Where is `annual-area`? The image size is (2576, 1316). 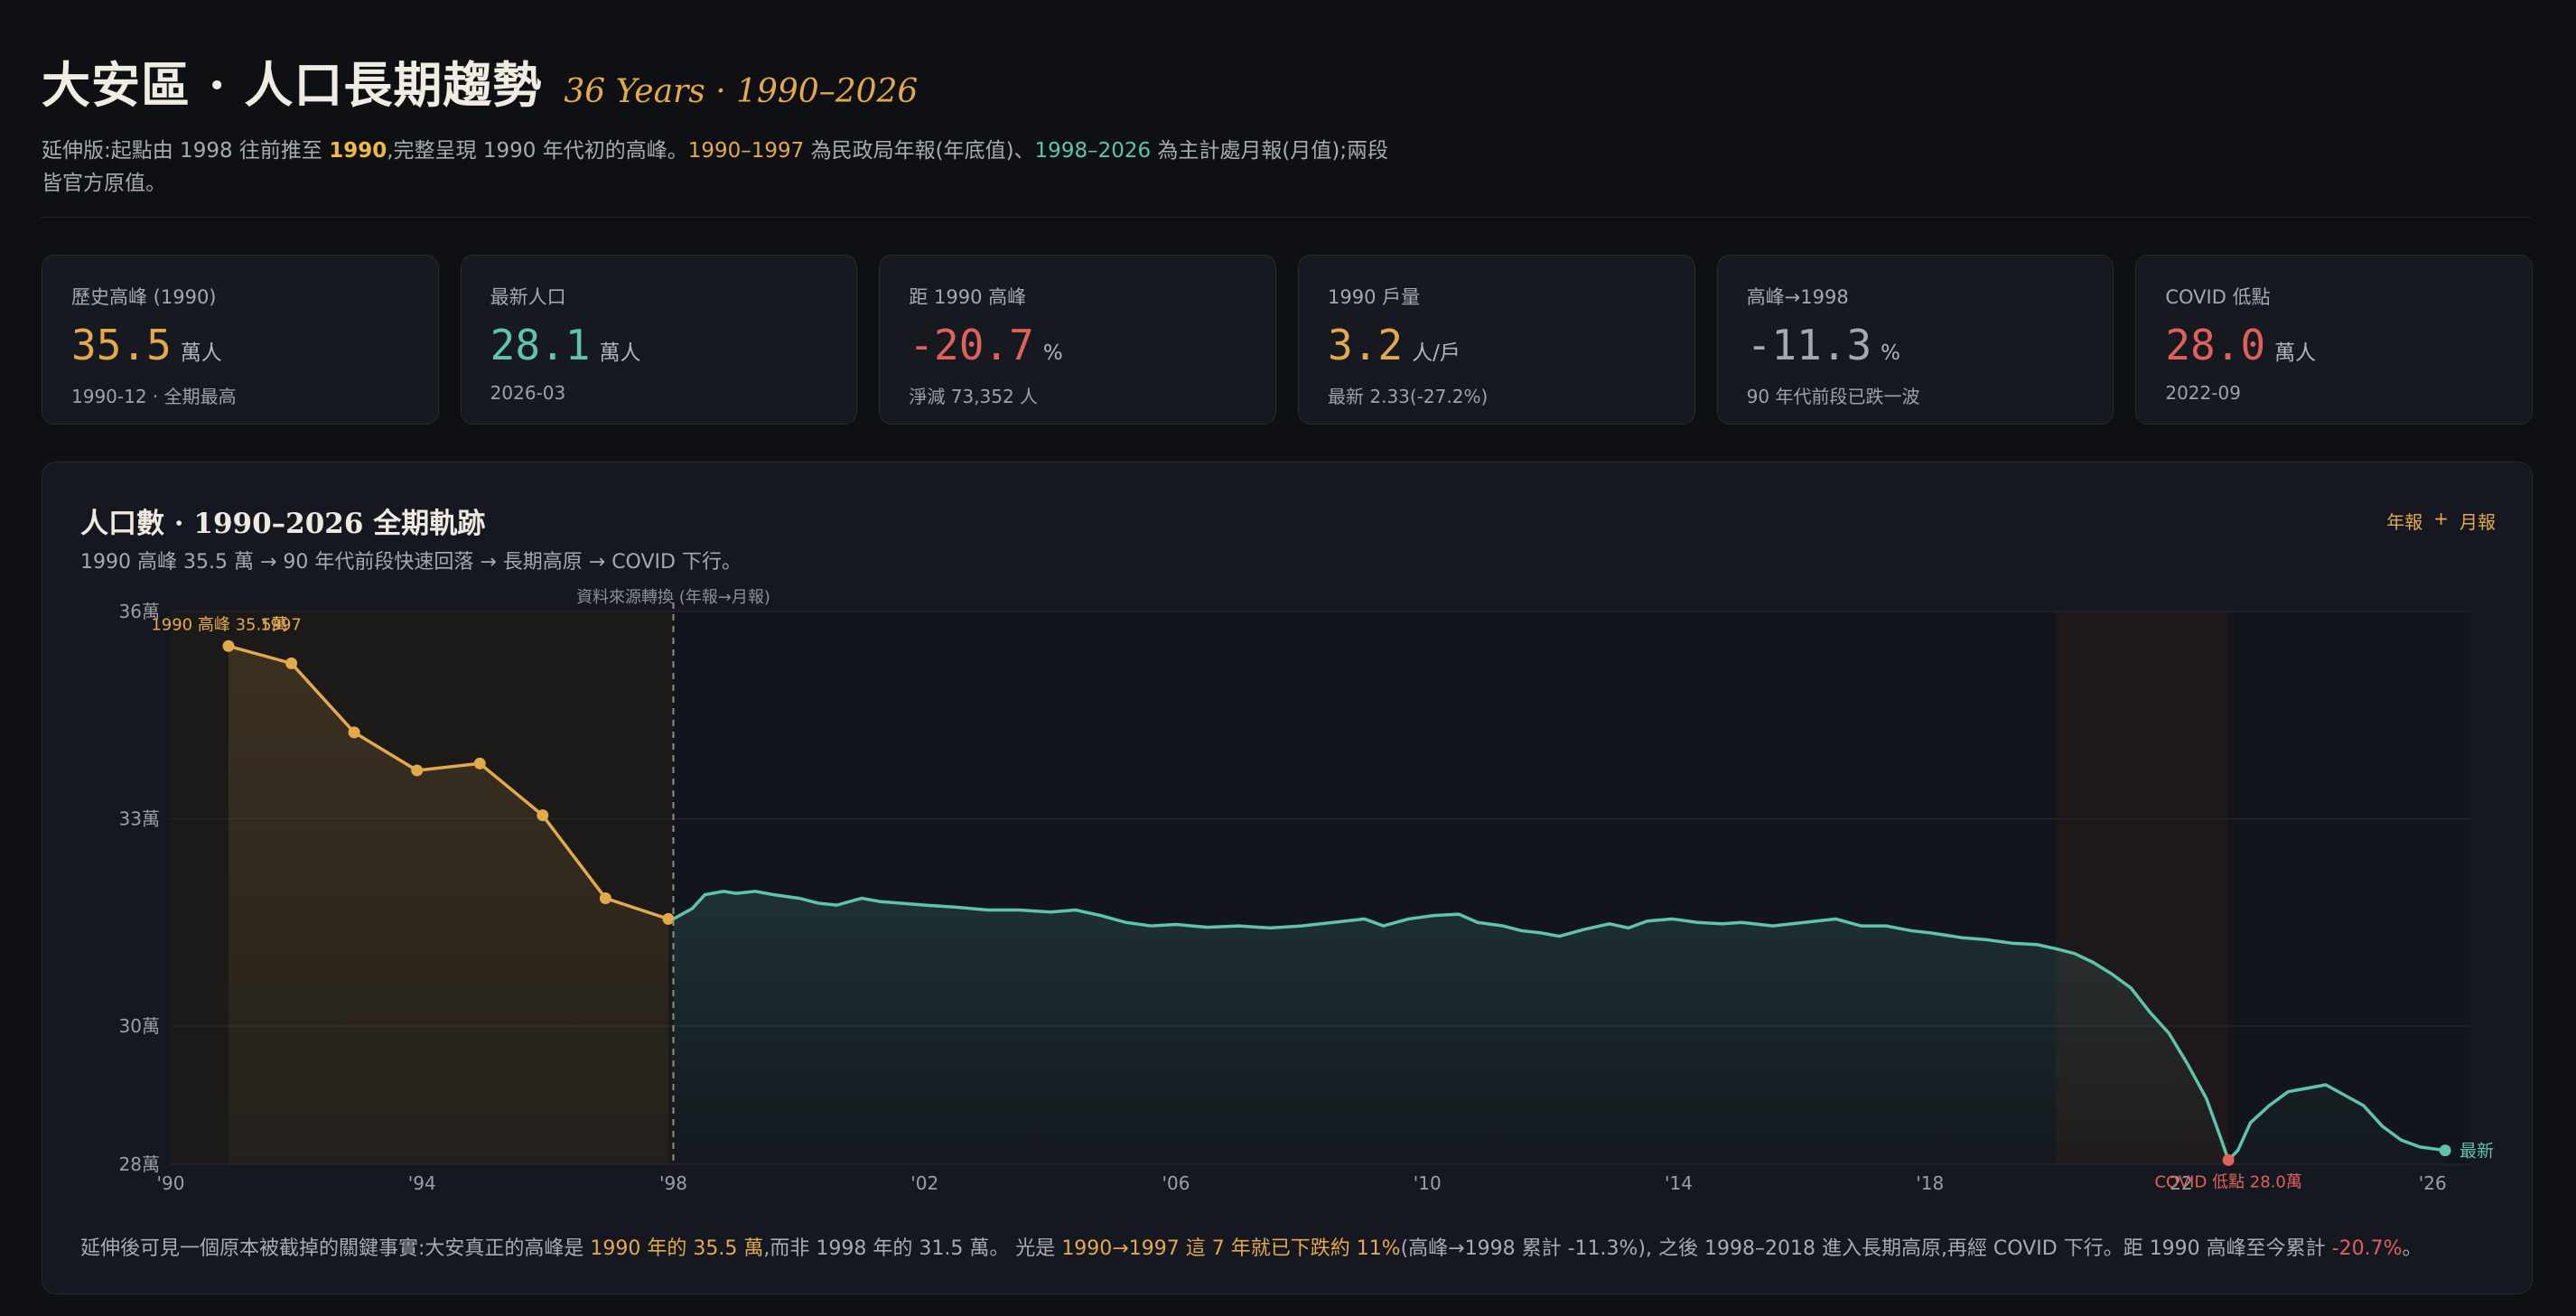 annual-area is located at coordinates (448, 905).